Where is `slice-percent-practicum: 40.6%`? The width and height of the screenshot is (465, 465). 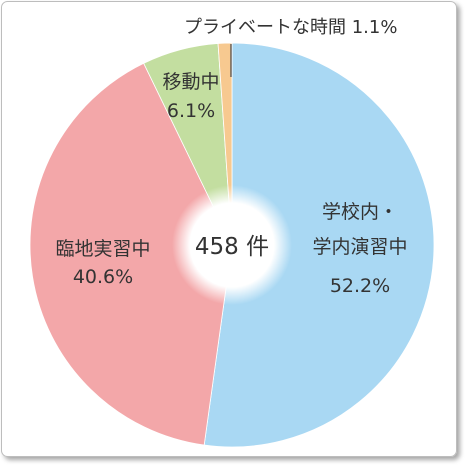
slice-percent-practicum: 40.6% is located at coordinates (103, 277).